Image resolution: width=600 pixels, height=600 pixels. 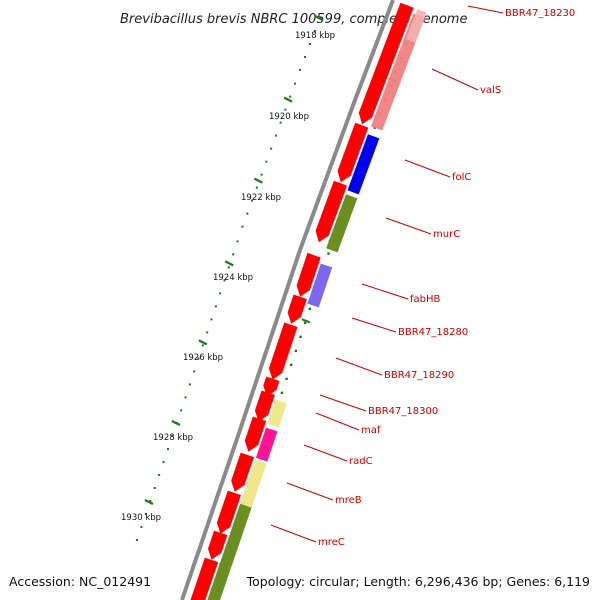 I want to click on mreC-block, so click(x=235, y=535).